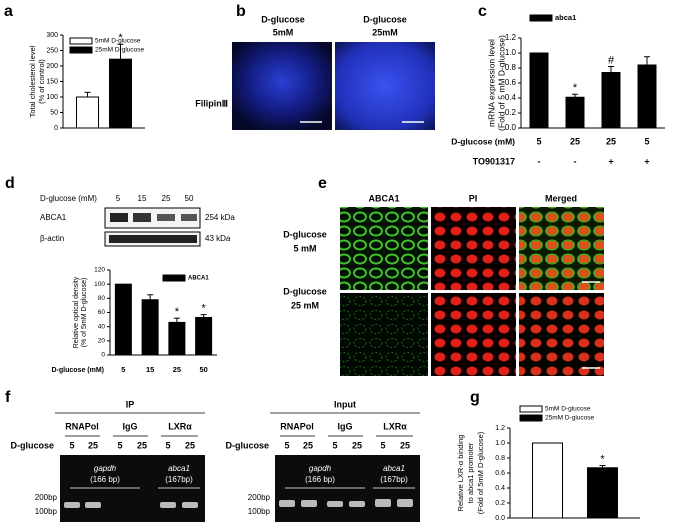  What do you see at coordinates (102, 298) in the screenshot?
I see `y-tick-label: 80` at bounding box center [102, 298].